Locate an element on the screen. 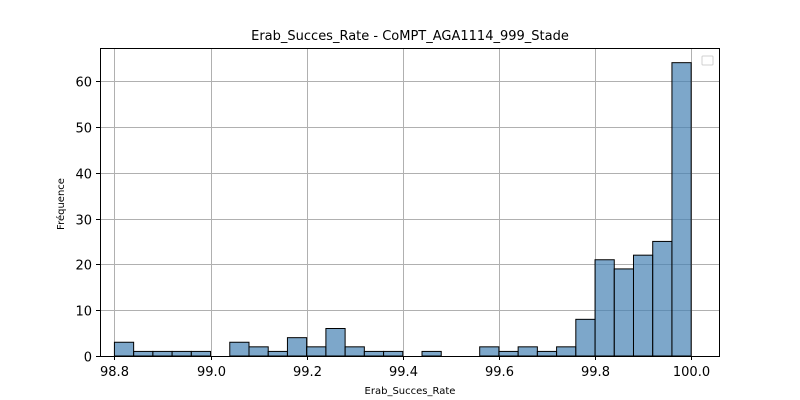  x-tick-label: 99.6 is located at coordinates (499, 372).